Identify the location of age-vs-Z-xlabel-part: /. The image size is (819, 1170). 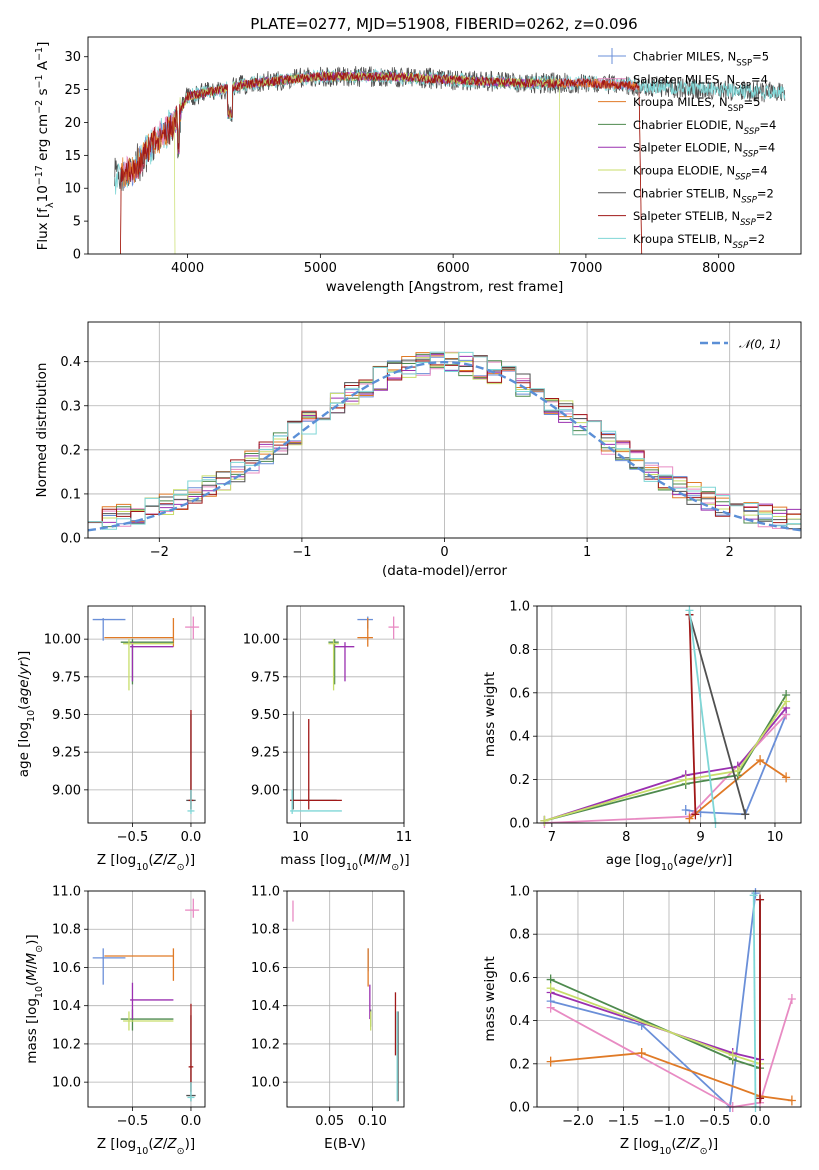
(165, 860).